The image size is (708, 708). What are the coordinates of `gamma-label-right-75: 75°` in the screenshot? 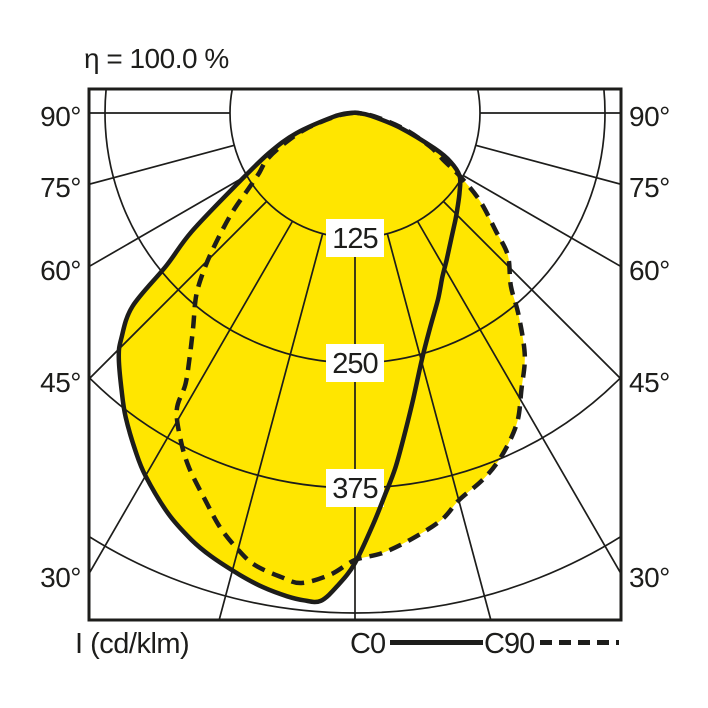 It's located at (649, 187).